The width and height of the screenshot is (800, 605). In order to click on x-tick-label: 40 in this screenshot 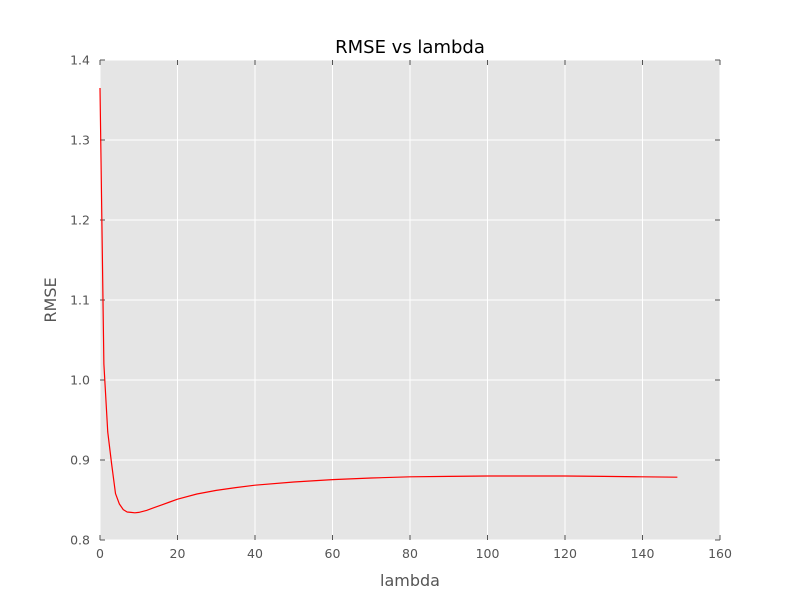, I will do `click(255, 553)`.